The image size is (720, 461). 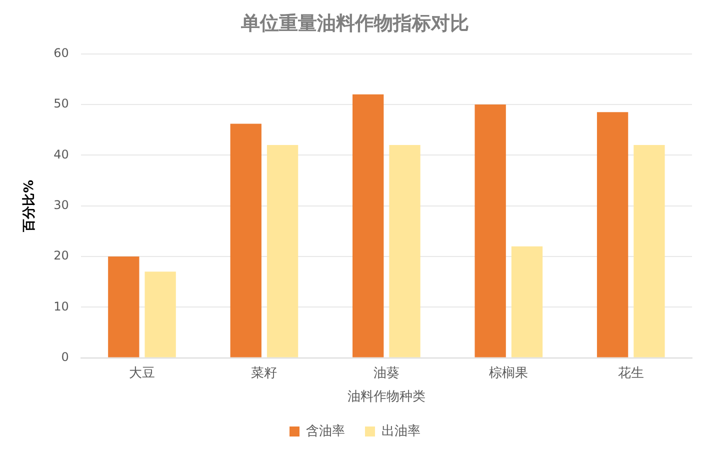 I want to click on y-tick-label: 0, so click(x=65, y=357).